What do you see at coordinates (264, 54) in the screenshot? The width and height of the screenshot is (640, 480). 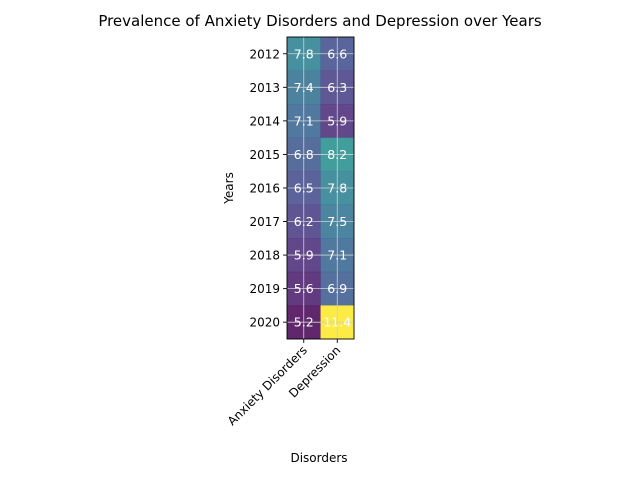 I see `y-tick-label: 2012` at bounding box center [264, 54].